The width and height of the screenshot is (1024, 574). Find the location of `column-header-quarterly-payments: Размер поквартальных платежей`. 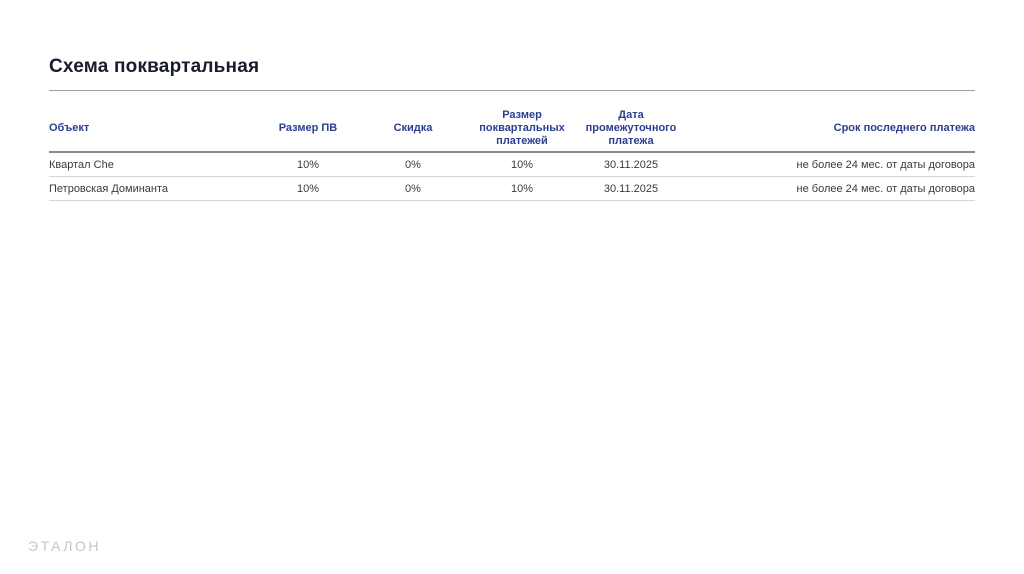

column-header-quarterly-payments: Размер поквартальных платежей is located at coordinates (522, 127).